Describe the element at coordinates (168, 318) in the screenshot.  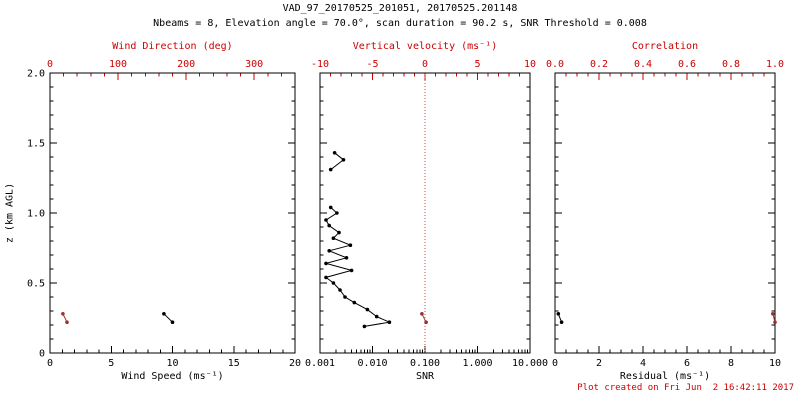
I see `wind-speed-profile` at that location.